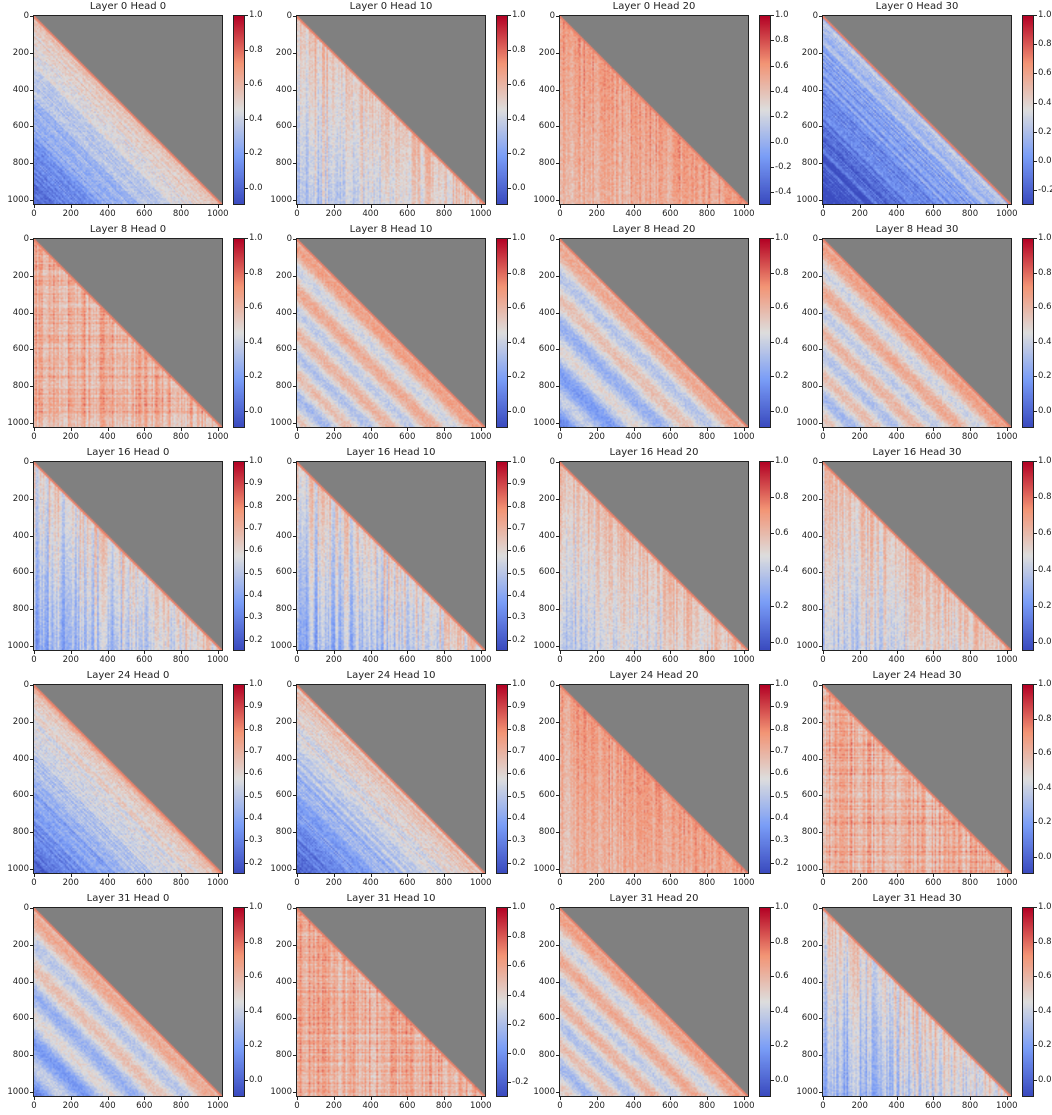 Image resolution: width=1052 pixels, height=1115 pixels. Describe the element at coordinates (917, 675) in the screenshot. I see `panel-title: Layer 24 Head 30` at that location.